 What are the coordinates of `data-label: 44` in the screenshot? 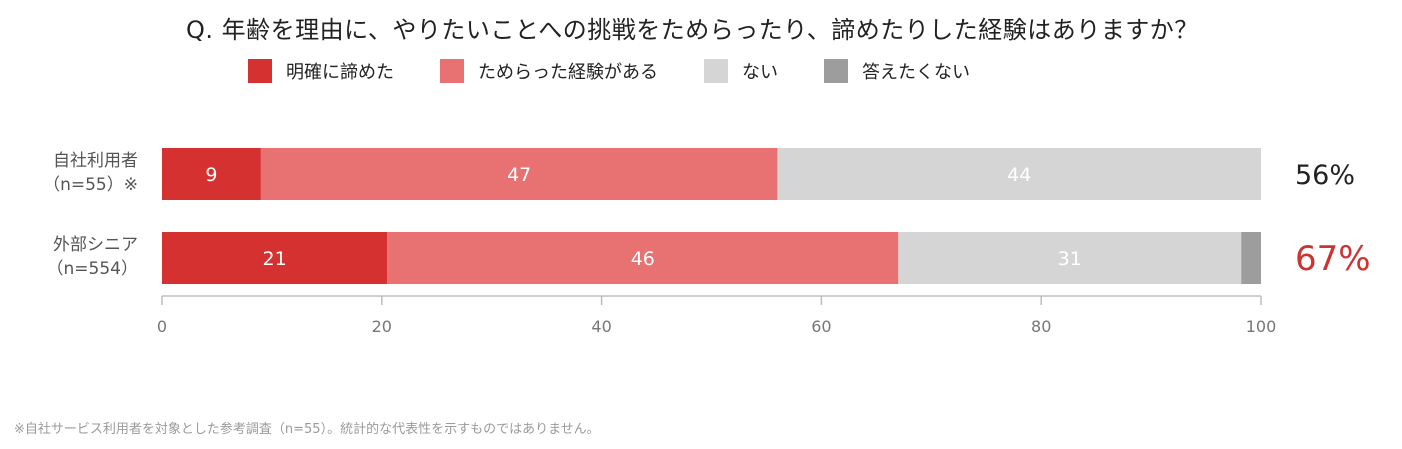 It's located at (1019, 175).